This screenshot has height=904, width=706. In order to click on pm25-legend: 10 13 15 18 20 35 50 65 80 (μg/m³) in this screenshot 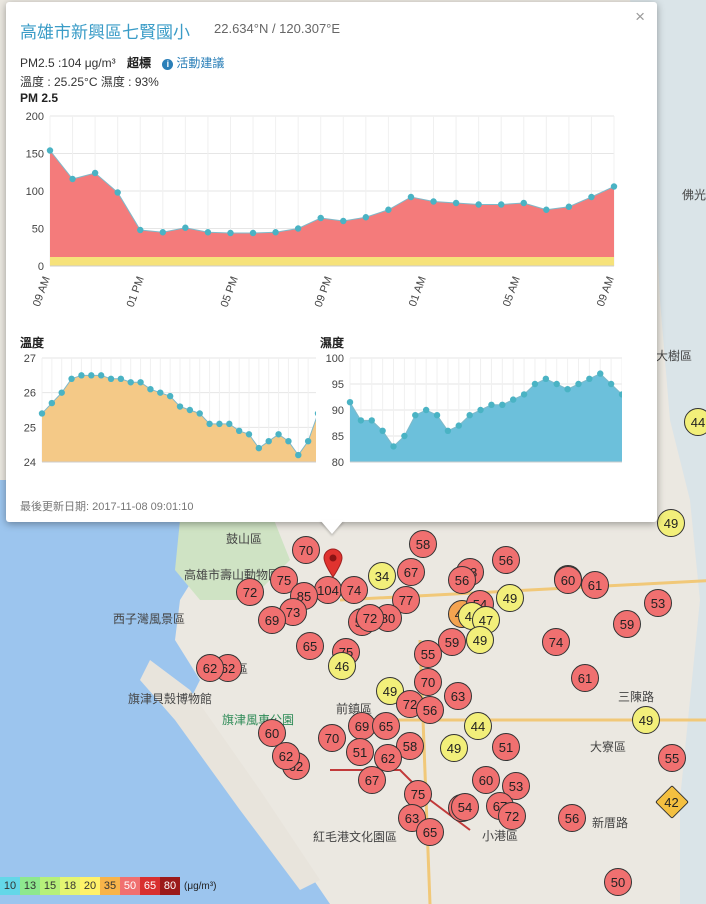, I will do `click(108, 886)`.